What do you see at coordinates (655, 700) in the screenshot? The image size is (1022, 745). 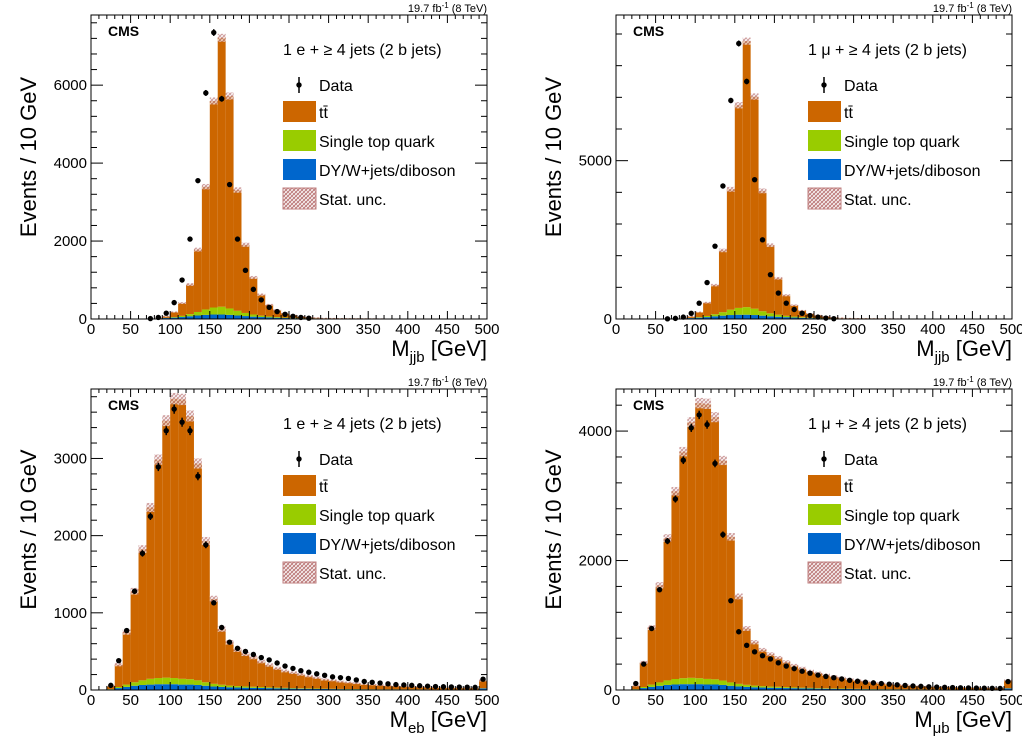 I see `x-tick-label: 50` at bounding box center [655, 700].